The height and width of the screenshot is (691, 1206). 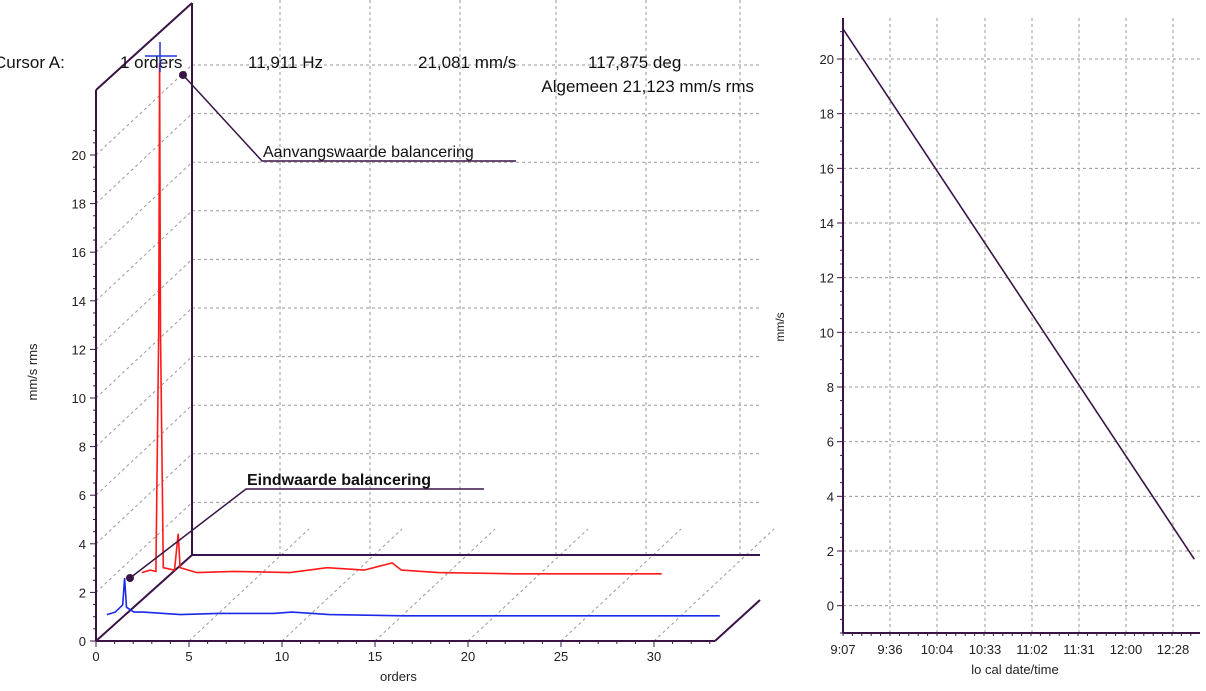 What do you see at coordinates (647, 86) in the screenshot?
I see `overall-value: Algemeen 21,123 mm/s rms` at bounding box center [647, 86].